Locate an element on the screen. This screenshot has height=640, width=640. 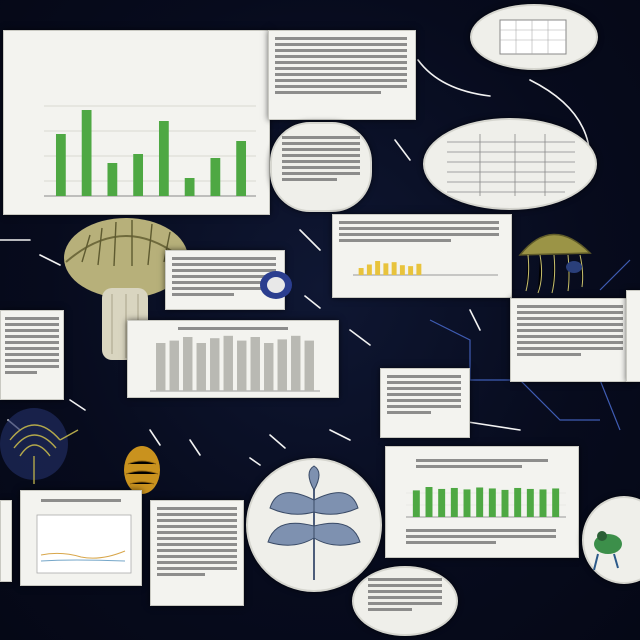
leaf-circle is located at coordinates (314, 525).